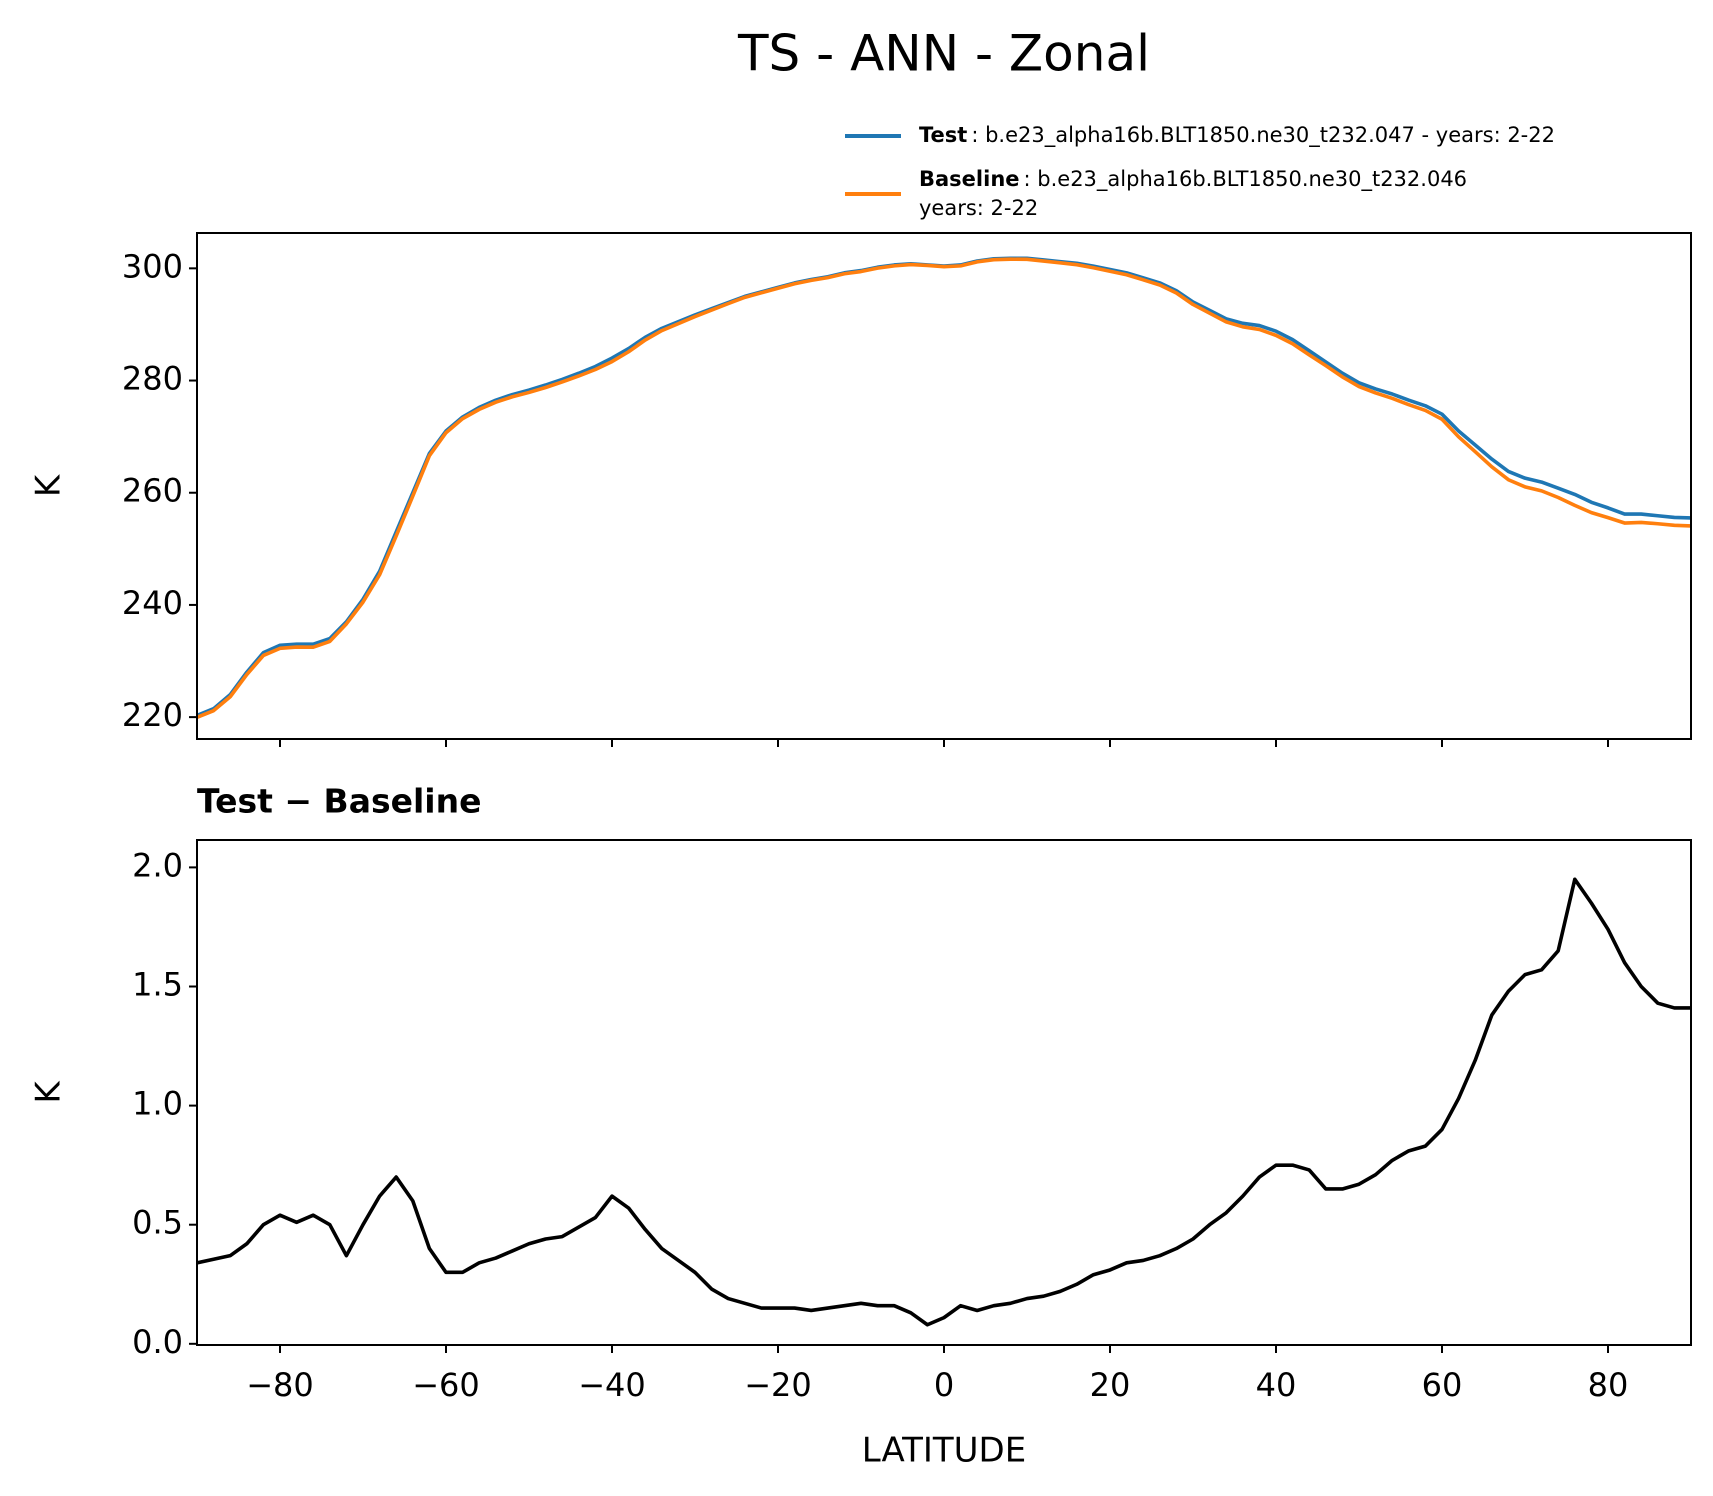  I want to click on x-tick-label: 40, so click(1276, 1385).